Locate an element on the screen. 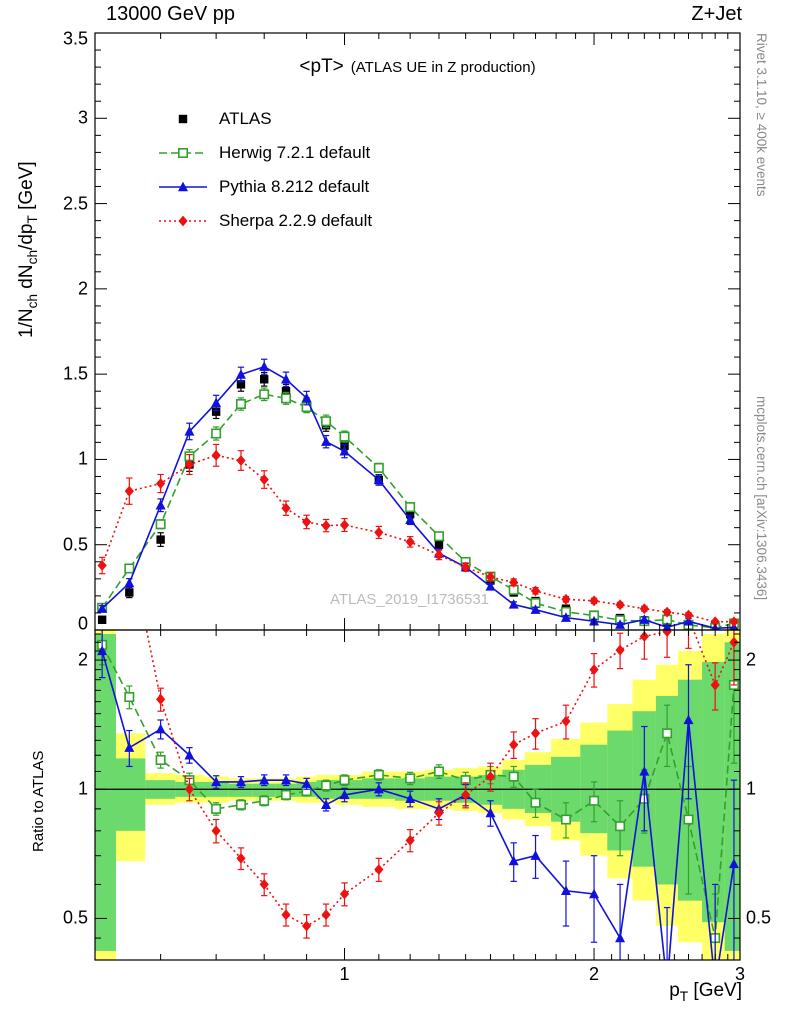 The height and width of the screenshot is (1024, 786). y-tick-label-ratio-right: 1 is located at coordinates (751, 788).